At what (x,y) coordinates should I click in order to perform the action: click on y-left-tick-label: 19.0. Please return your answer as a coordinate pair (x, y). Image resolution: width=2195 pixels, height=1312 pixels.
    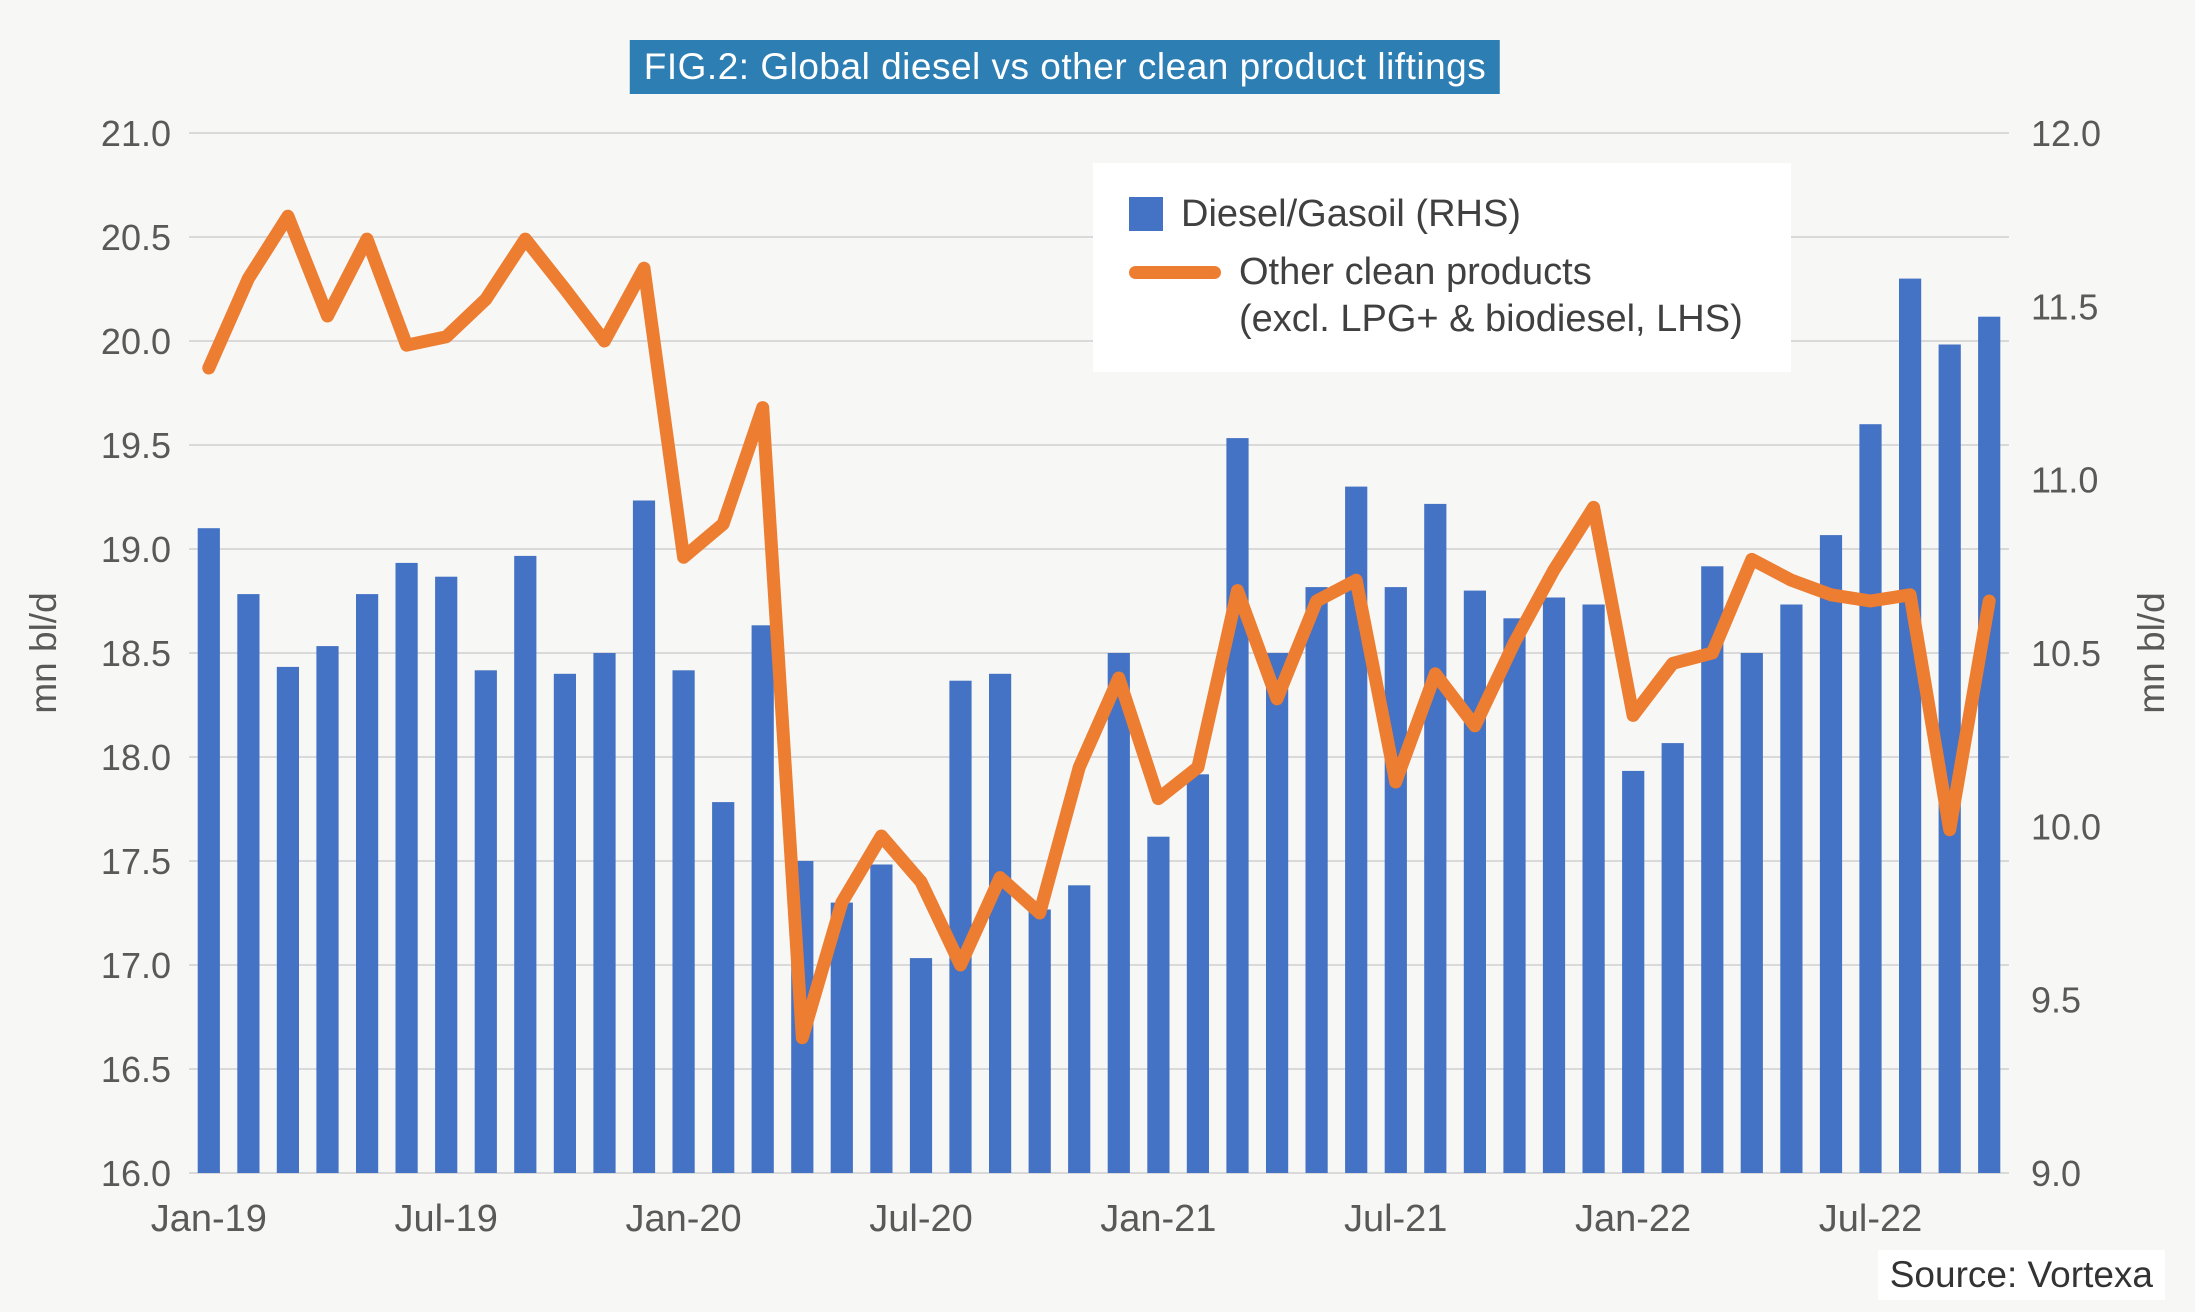
    Looking at the image, I should click on (136, 549).